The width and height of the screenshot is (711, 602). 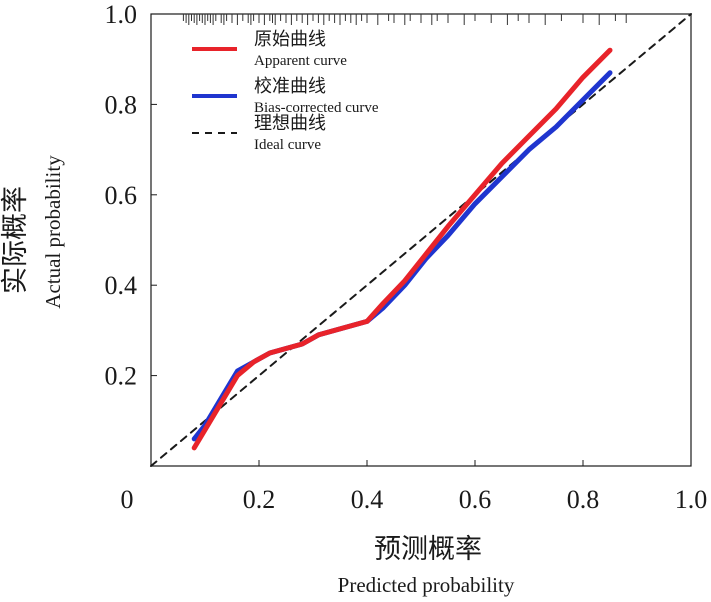 I want to click on legend-label-en: Bias-corrected curve, so click(x=316, y=108).